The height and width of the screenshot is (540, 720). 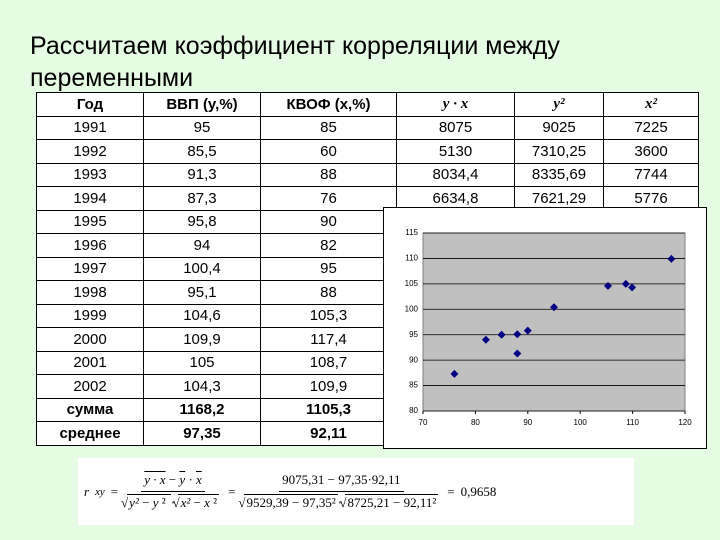 What do you see at coordinates (87, 491) in the screenshot?
I see `formula-lhs: r` at bounding box center [87, 491].